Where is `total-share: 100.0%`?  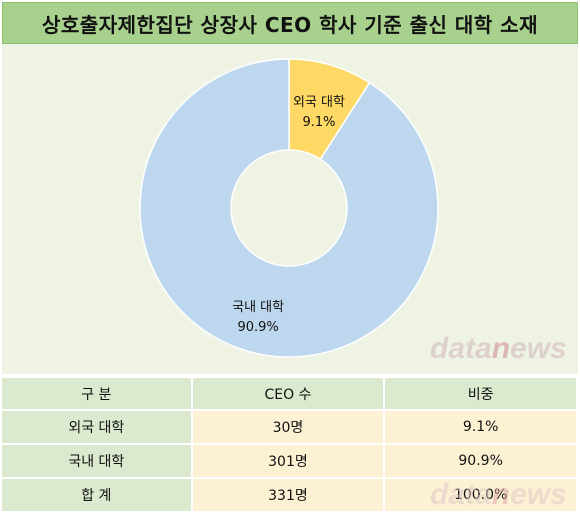
total-share: 100.0% is located at coordinates (481, 495).